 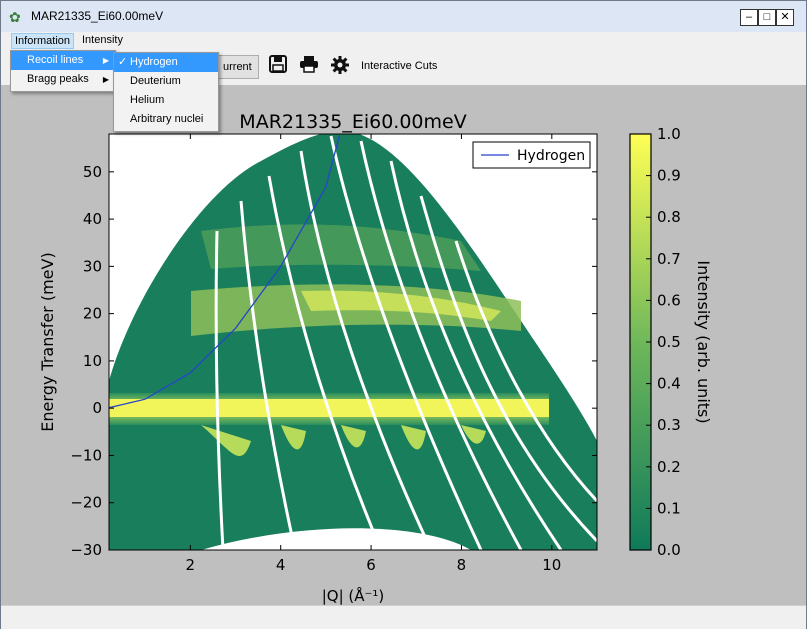 What do you see at coordinates (92, 172) in the screenshot?
I see `y-tick-label: 50` at bounding box center [92, 172].